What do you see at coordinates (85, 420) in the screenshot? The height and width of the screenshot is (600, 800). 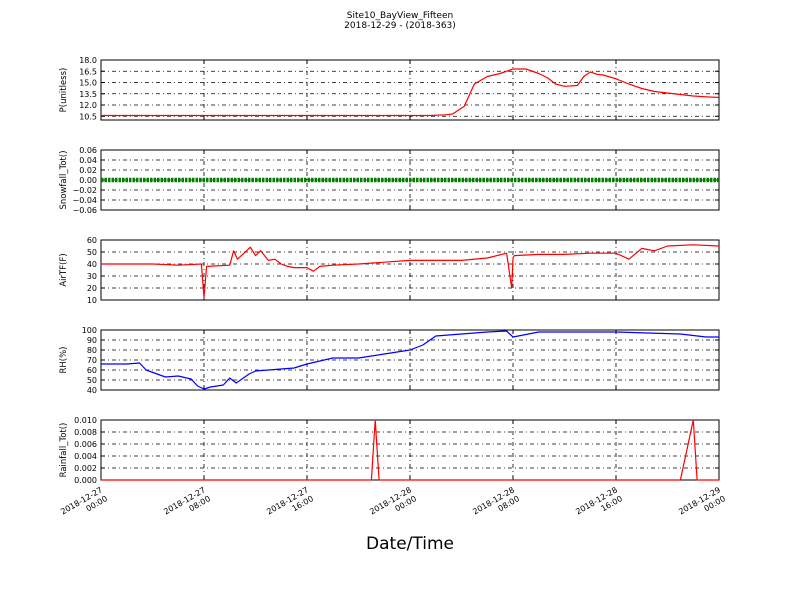 I see `y-tick-label: 0.010` at bounding box center [85, 420].